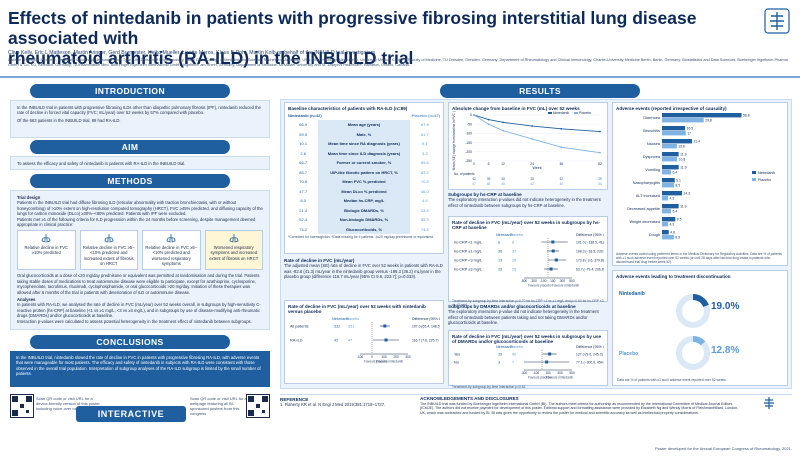 The height and width of the screenshot is (465, 800). What do you see at coordinates (764, 180) in the screenshot?
I see `ae-legend-placebo: Placebo` at bounding box center [764, 180].